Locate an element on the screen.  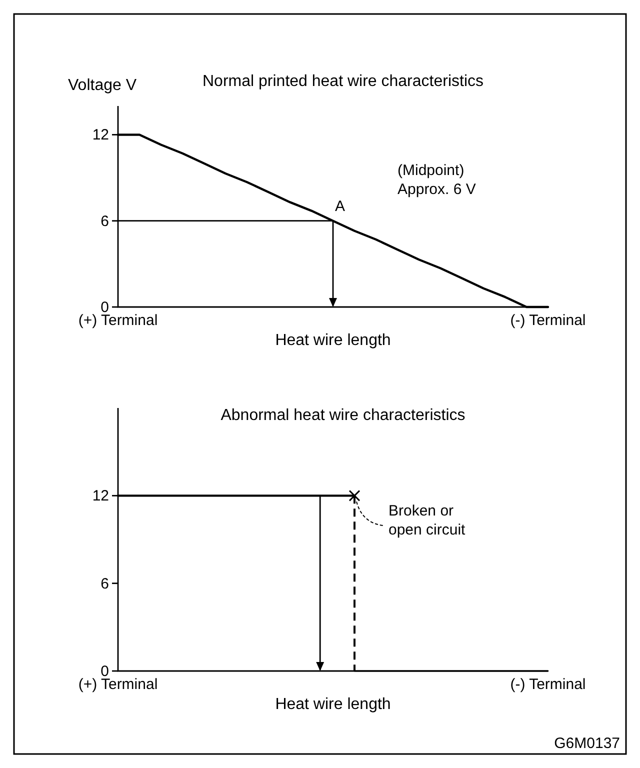
annotation: Broken or open circuit is located at coordinates (427, 520).